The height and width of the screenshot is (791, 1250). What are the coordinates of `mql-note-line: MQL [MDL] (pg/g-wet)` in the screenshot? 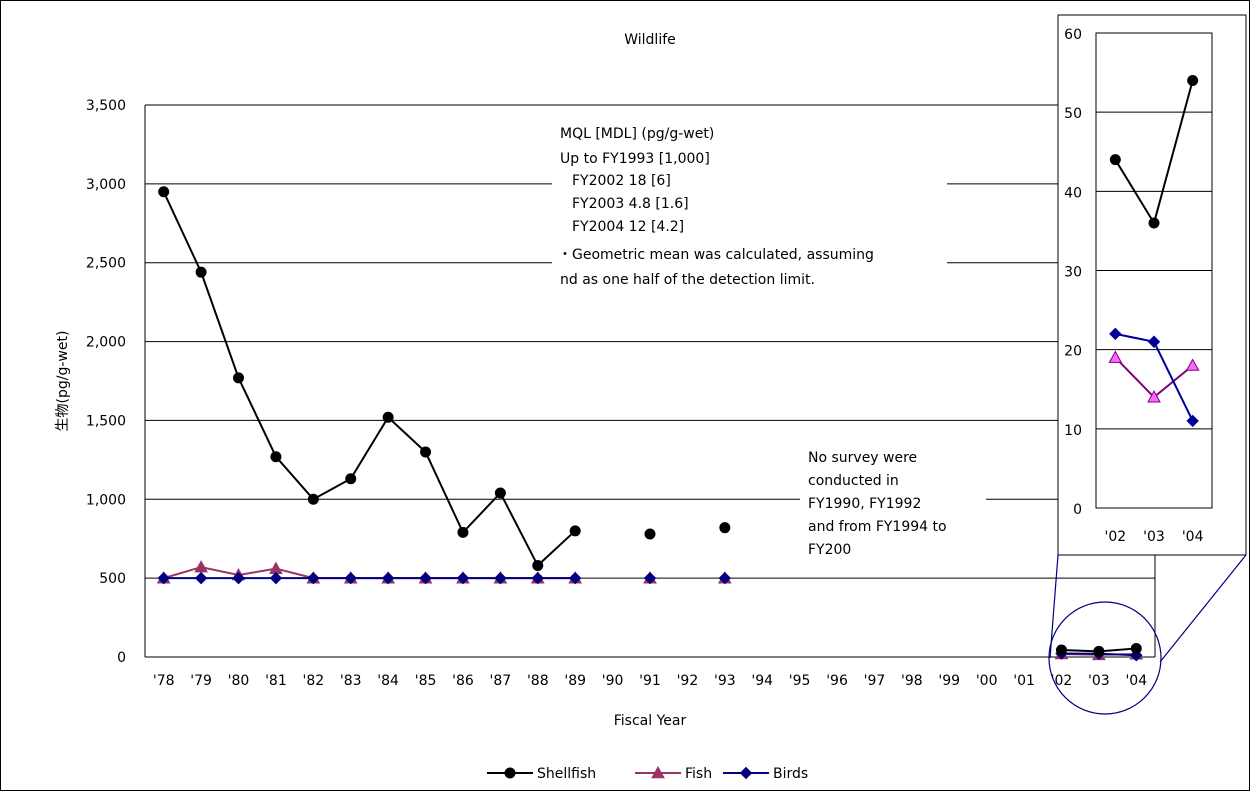 It's located at (637, 134).